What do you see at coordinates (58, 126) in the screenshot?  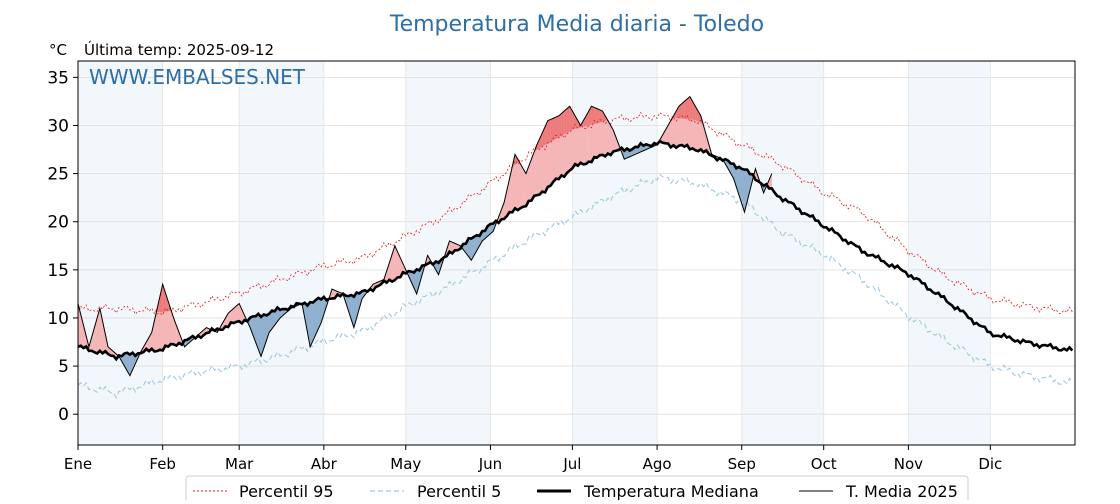 I see `y-tick-label: 30` at bounding box center [58, 126].